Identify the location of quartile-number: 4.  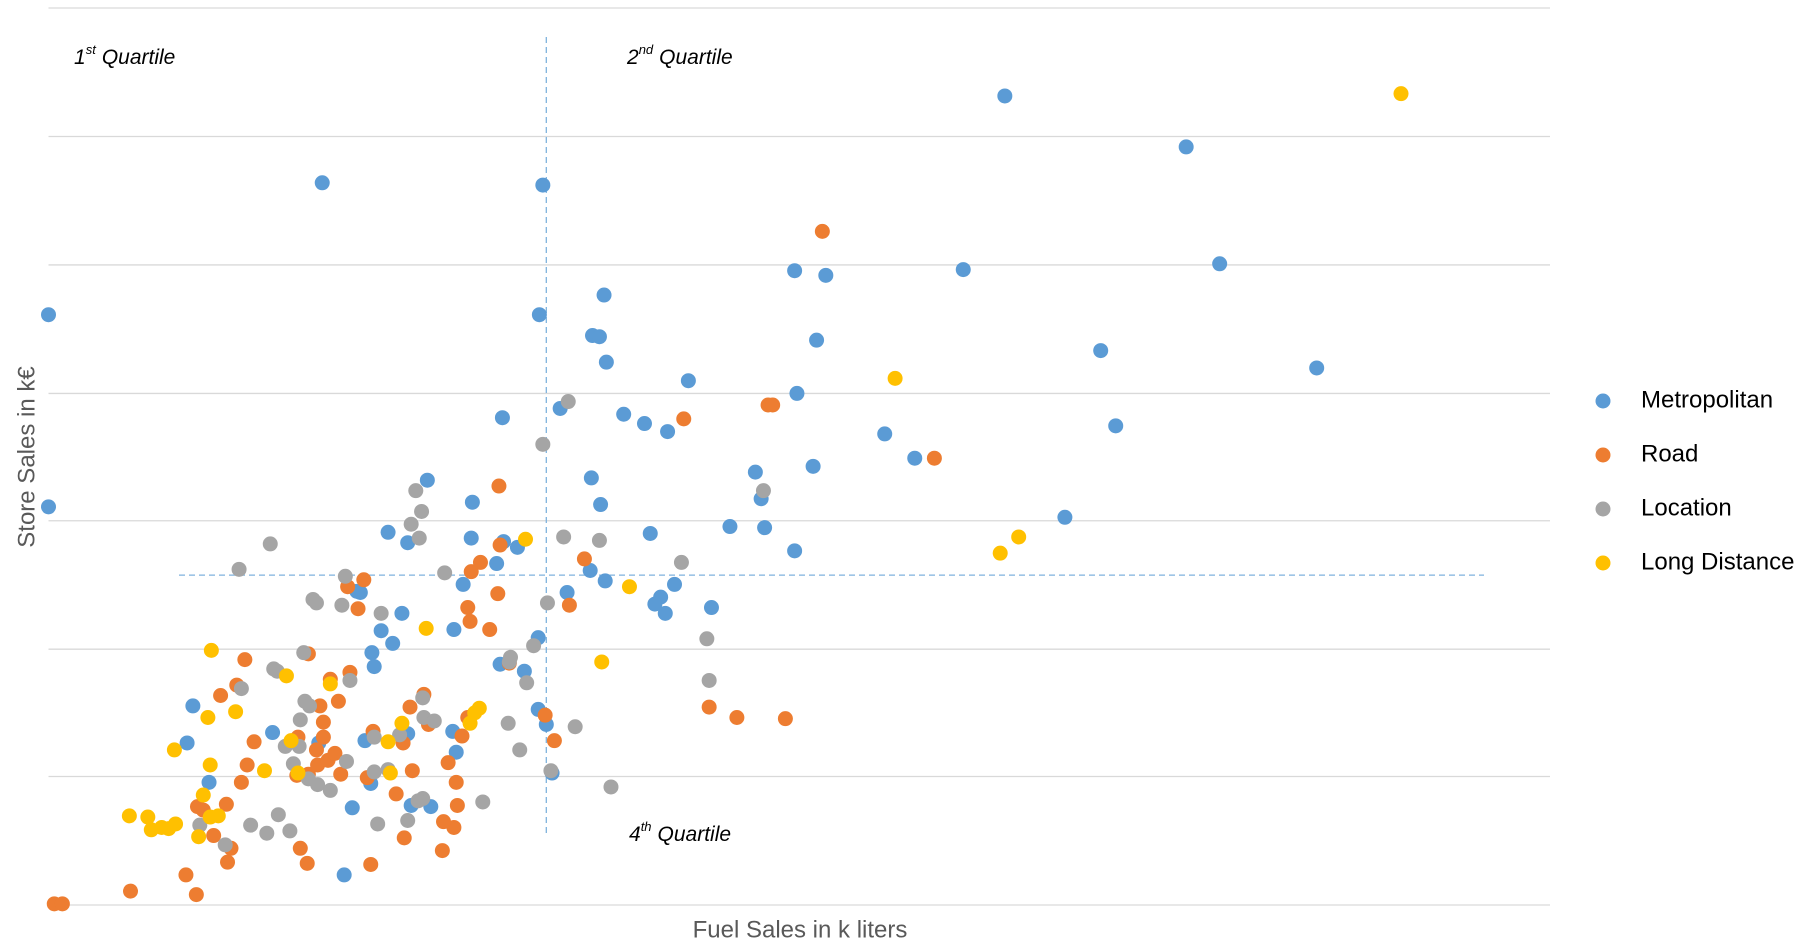
(635, 834).